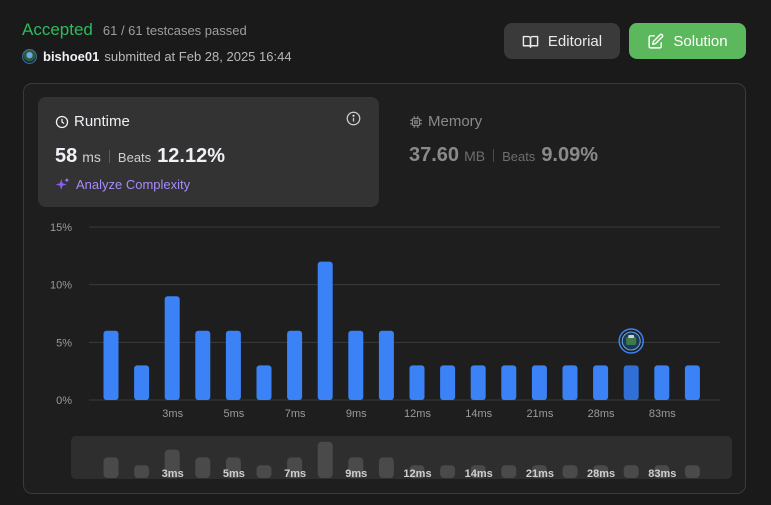 The width and height of the screenshot is (771, 505). I want to click on runtime-title-label: Runtime, so click(102, 121).